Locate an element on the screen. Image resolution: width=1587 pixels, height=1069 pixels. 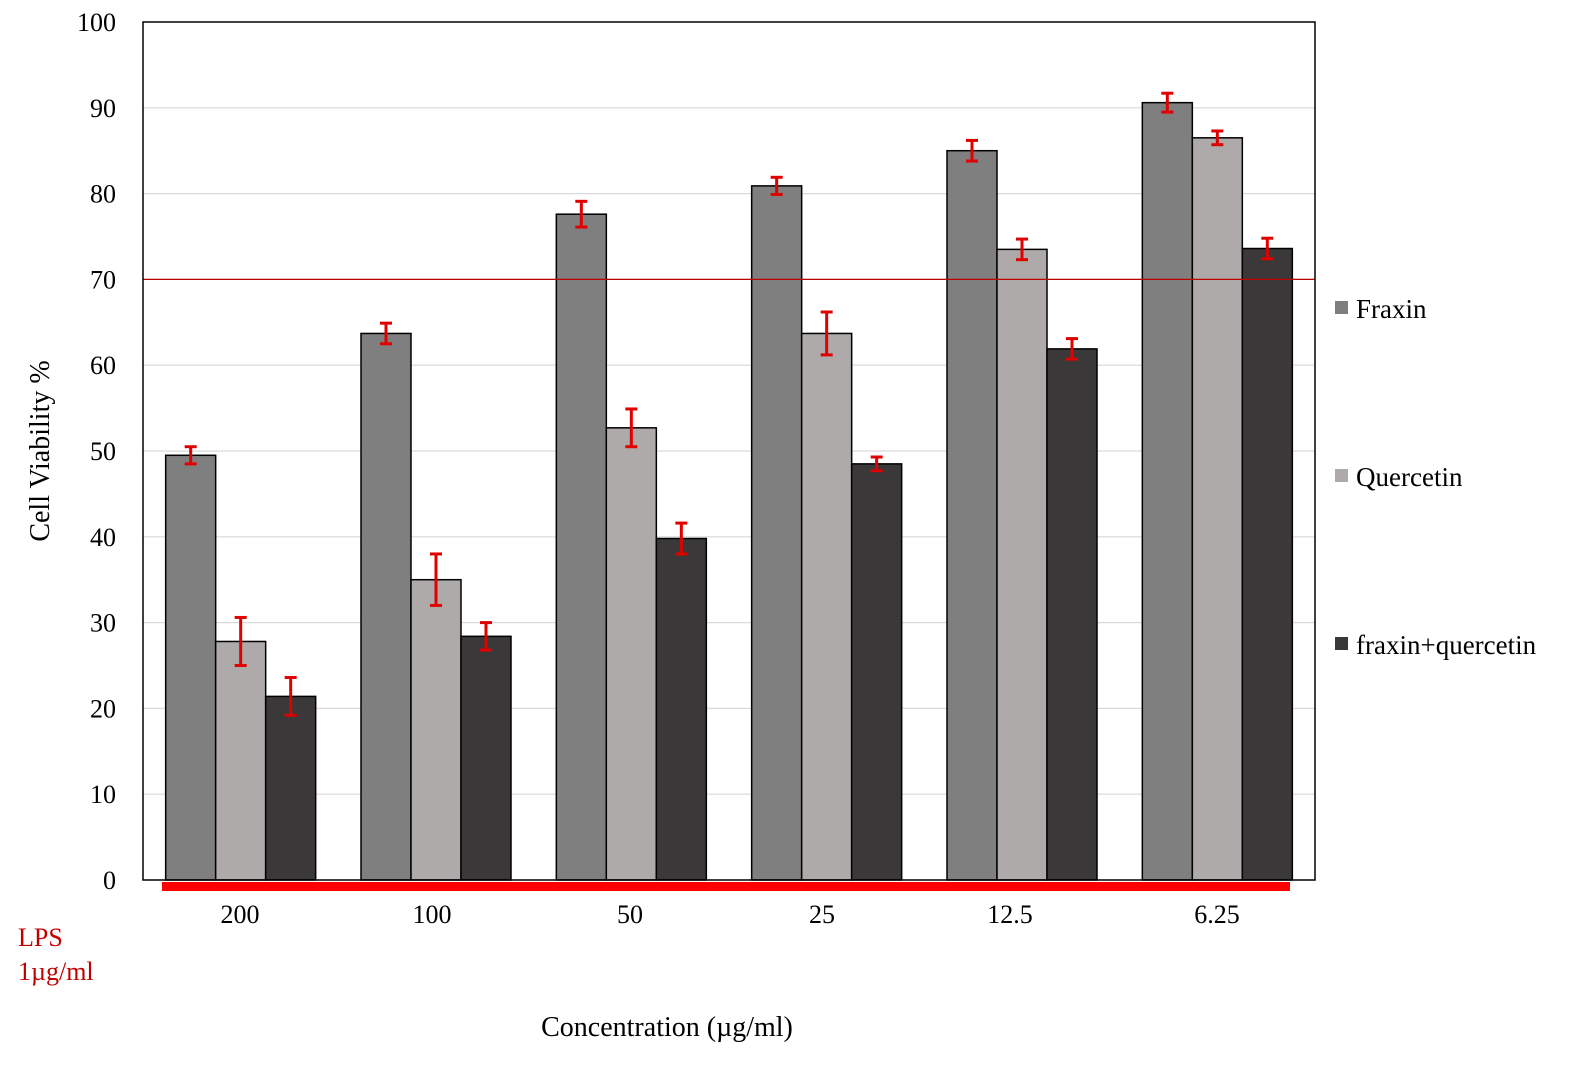
y-tick-label: 30 is located at coordinates (103, 623).